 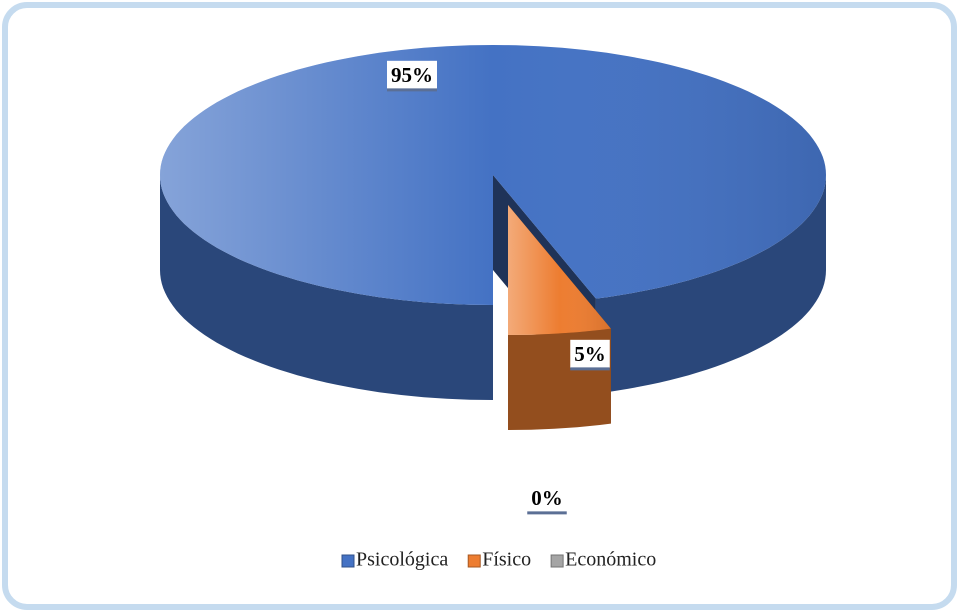 I want to click on legend-label: Económico, so click(x=610, y=560).